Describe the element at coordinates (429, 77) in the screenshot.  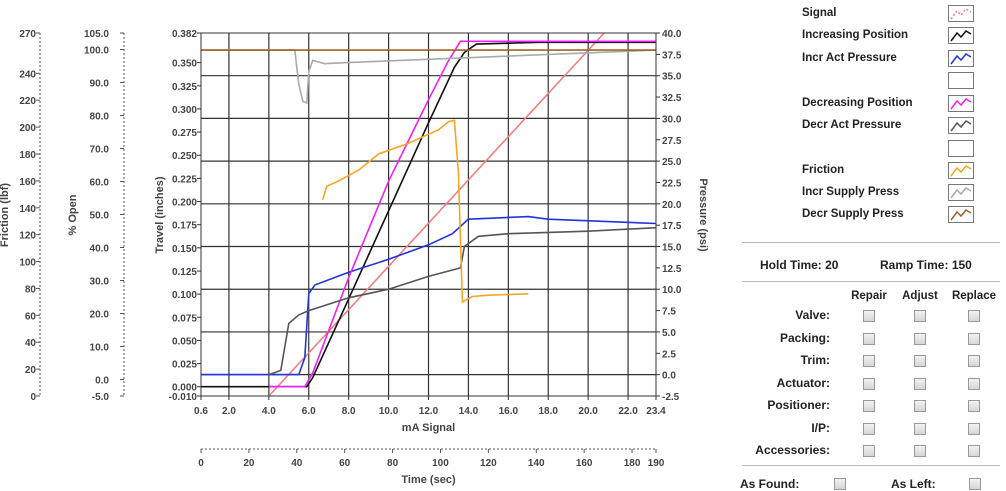
I see `series-incr-supply-press-line` at that location.